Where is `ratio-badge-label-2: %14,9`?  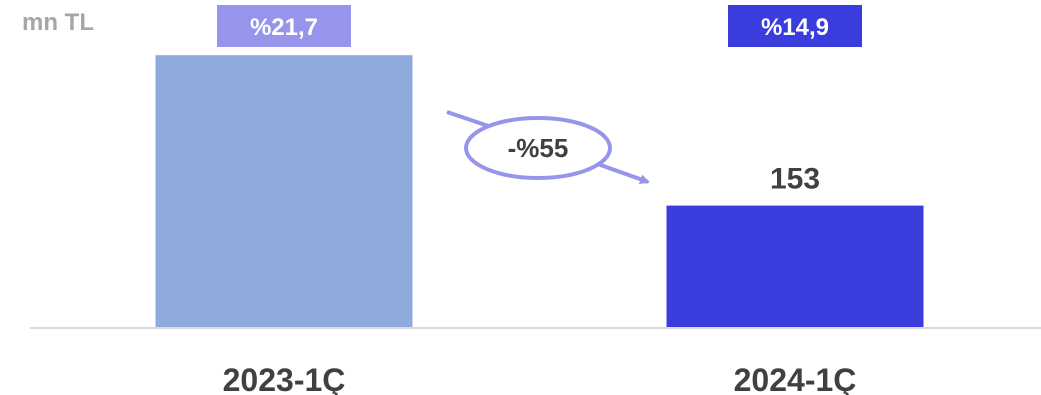 ratio-badge-label-2: %14,9 is located at coordinates (795, 27).